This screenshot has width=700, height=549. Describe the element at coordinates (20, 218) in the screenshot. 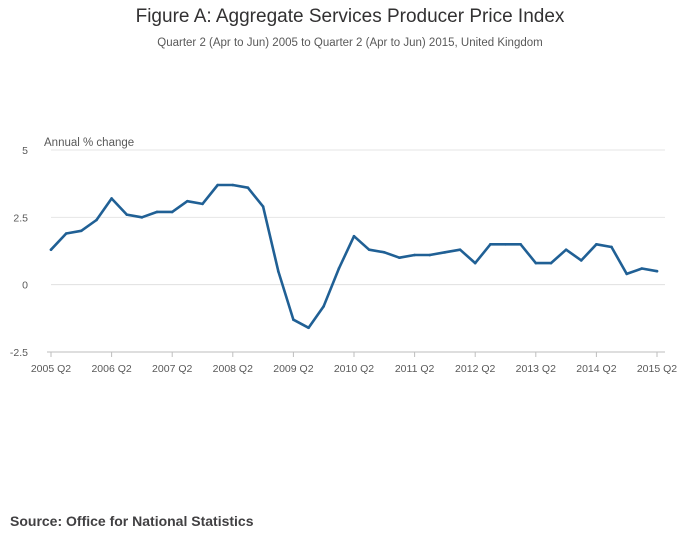

I see `y-tick-label: 2.5` at that location.